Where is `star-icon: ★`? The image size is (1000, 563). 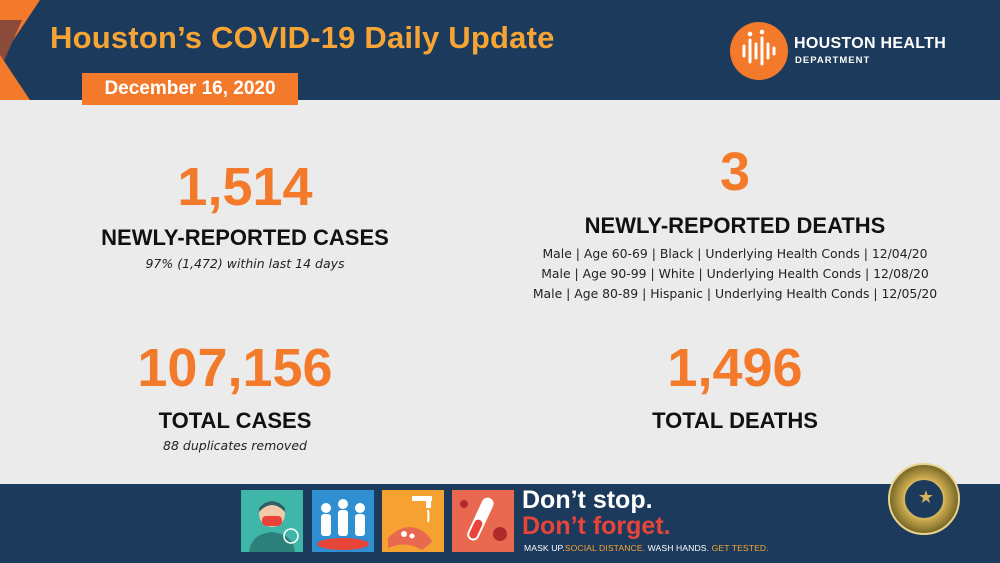 star-icon: ★ is located at coordinates (926, 497).